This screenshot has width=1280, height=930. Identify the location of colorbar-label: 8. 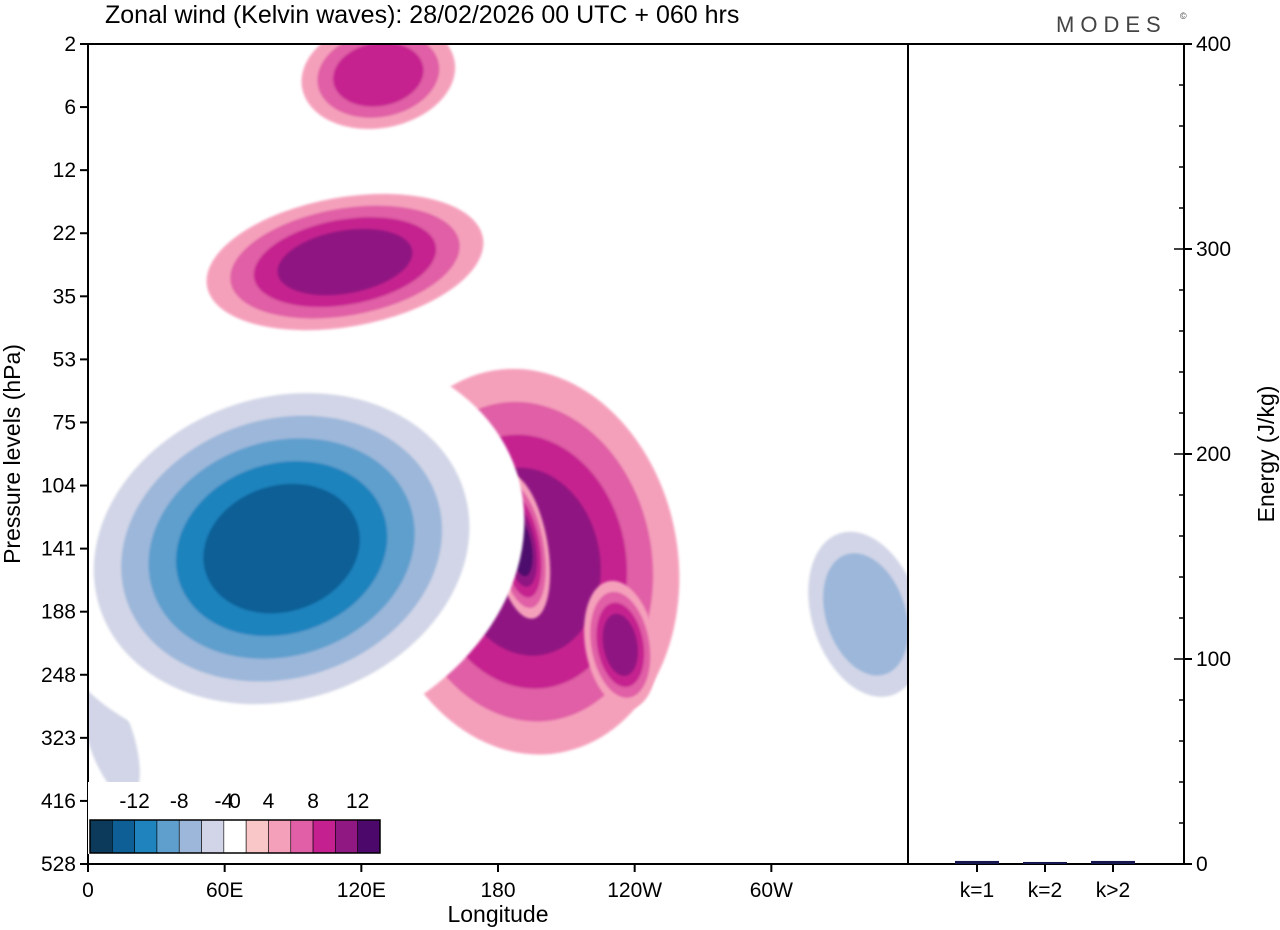
(313, 801).